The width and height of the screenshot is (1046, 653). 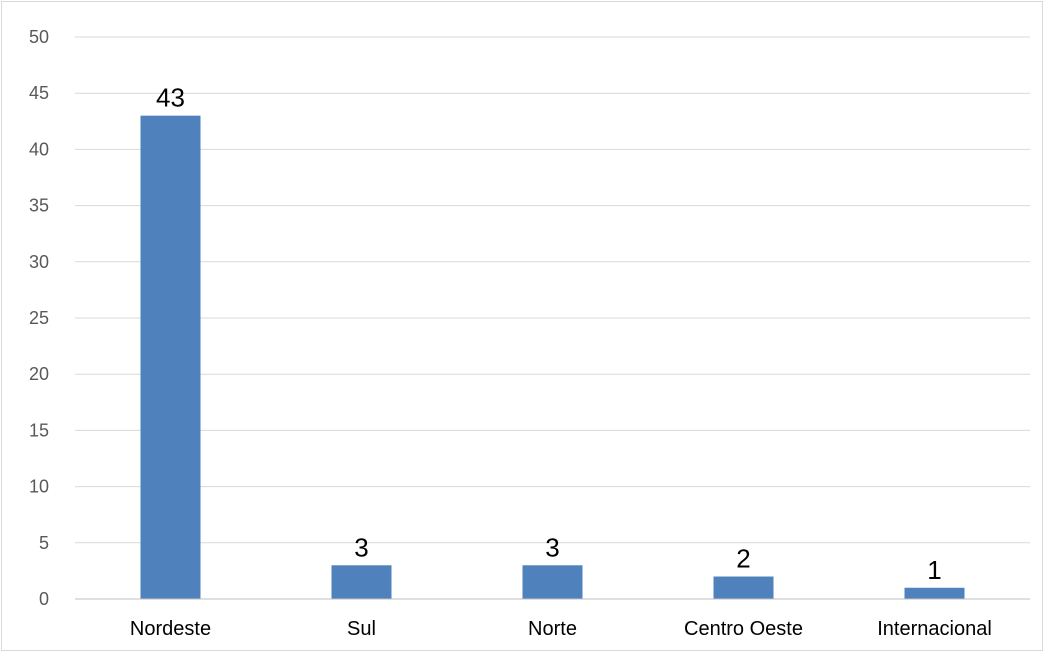 I want to click on y-tick-label: 30, so click(x=39, y=262).